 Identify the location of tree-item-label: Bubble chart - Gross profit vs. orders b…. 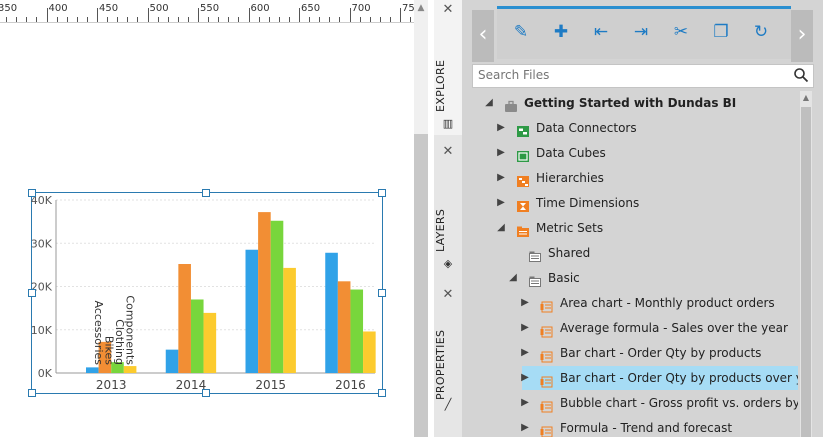
(679, 403).